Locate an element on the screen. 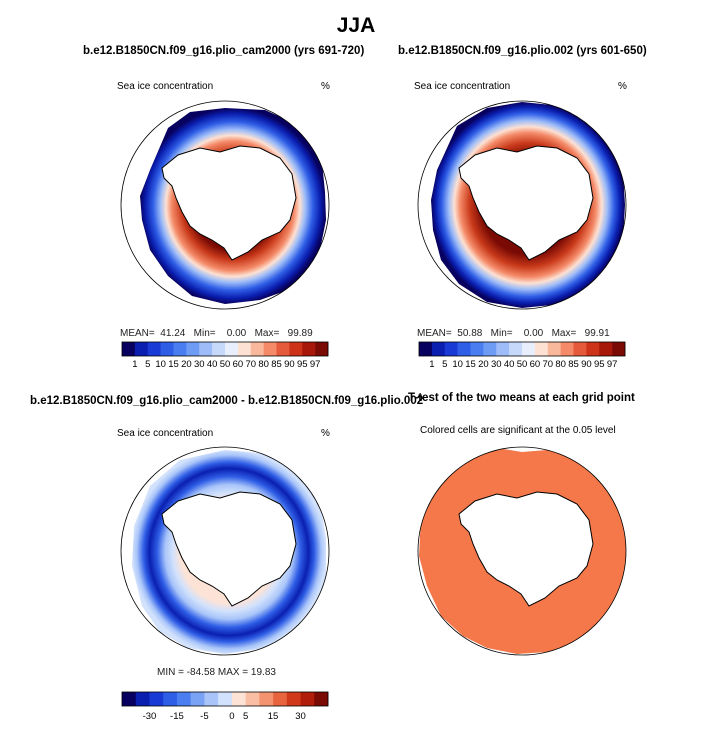 The width and height of the screenshot is (712, 748). panel3-right-label: % is located at coordinates (325, 433).